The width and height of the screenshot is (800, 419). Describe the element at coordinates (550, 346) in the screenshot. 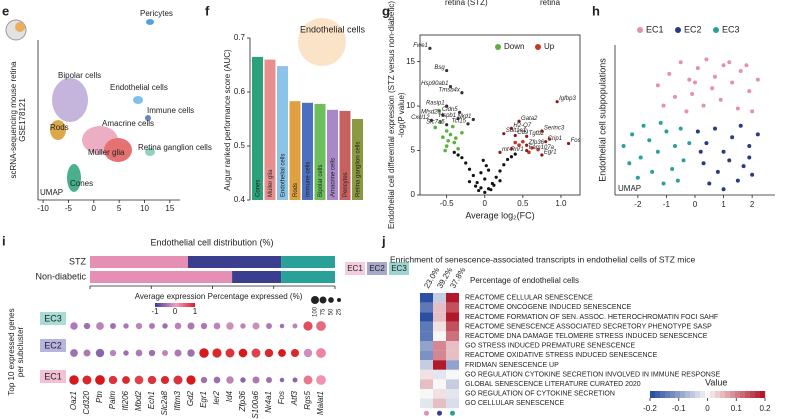

I see `row-label: GO STRESS INDUCED PREMATURE SENESCENCE` at that location.